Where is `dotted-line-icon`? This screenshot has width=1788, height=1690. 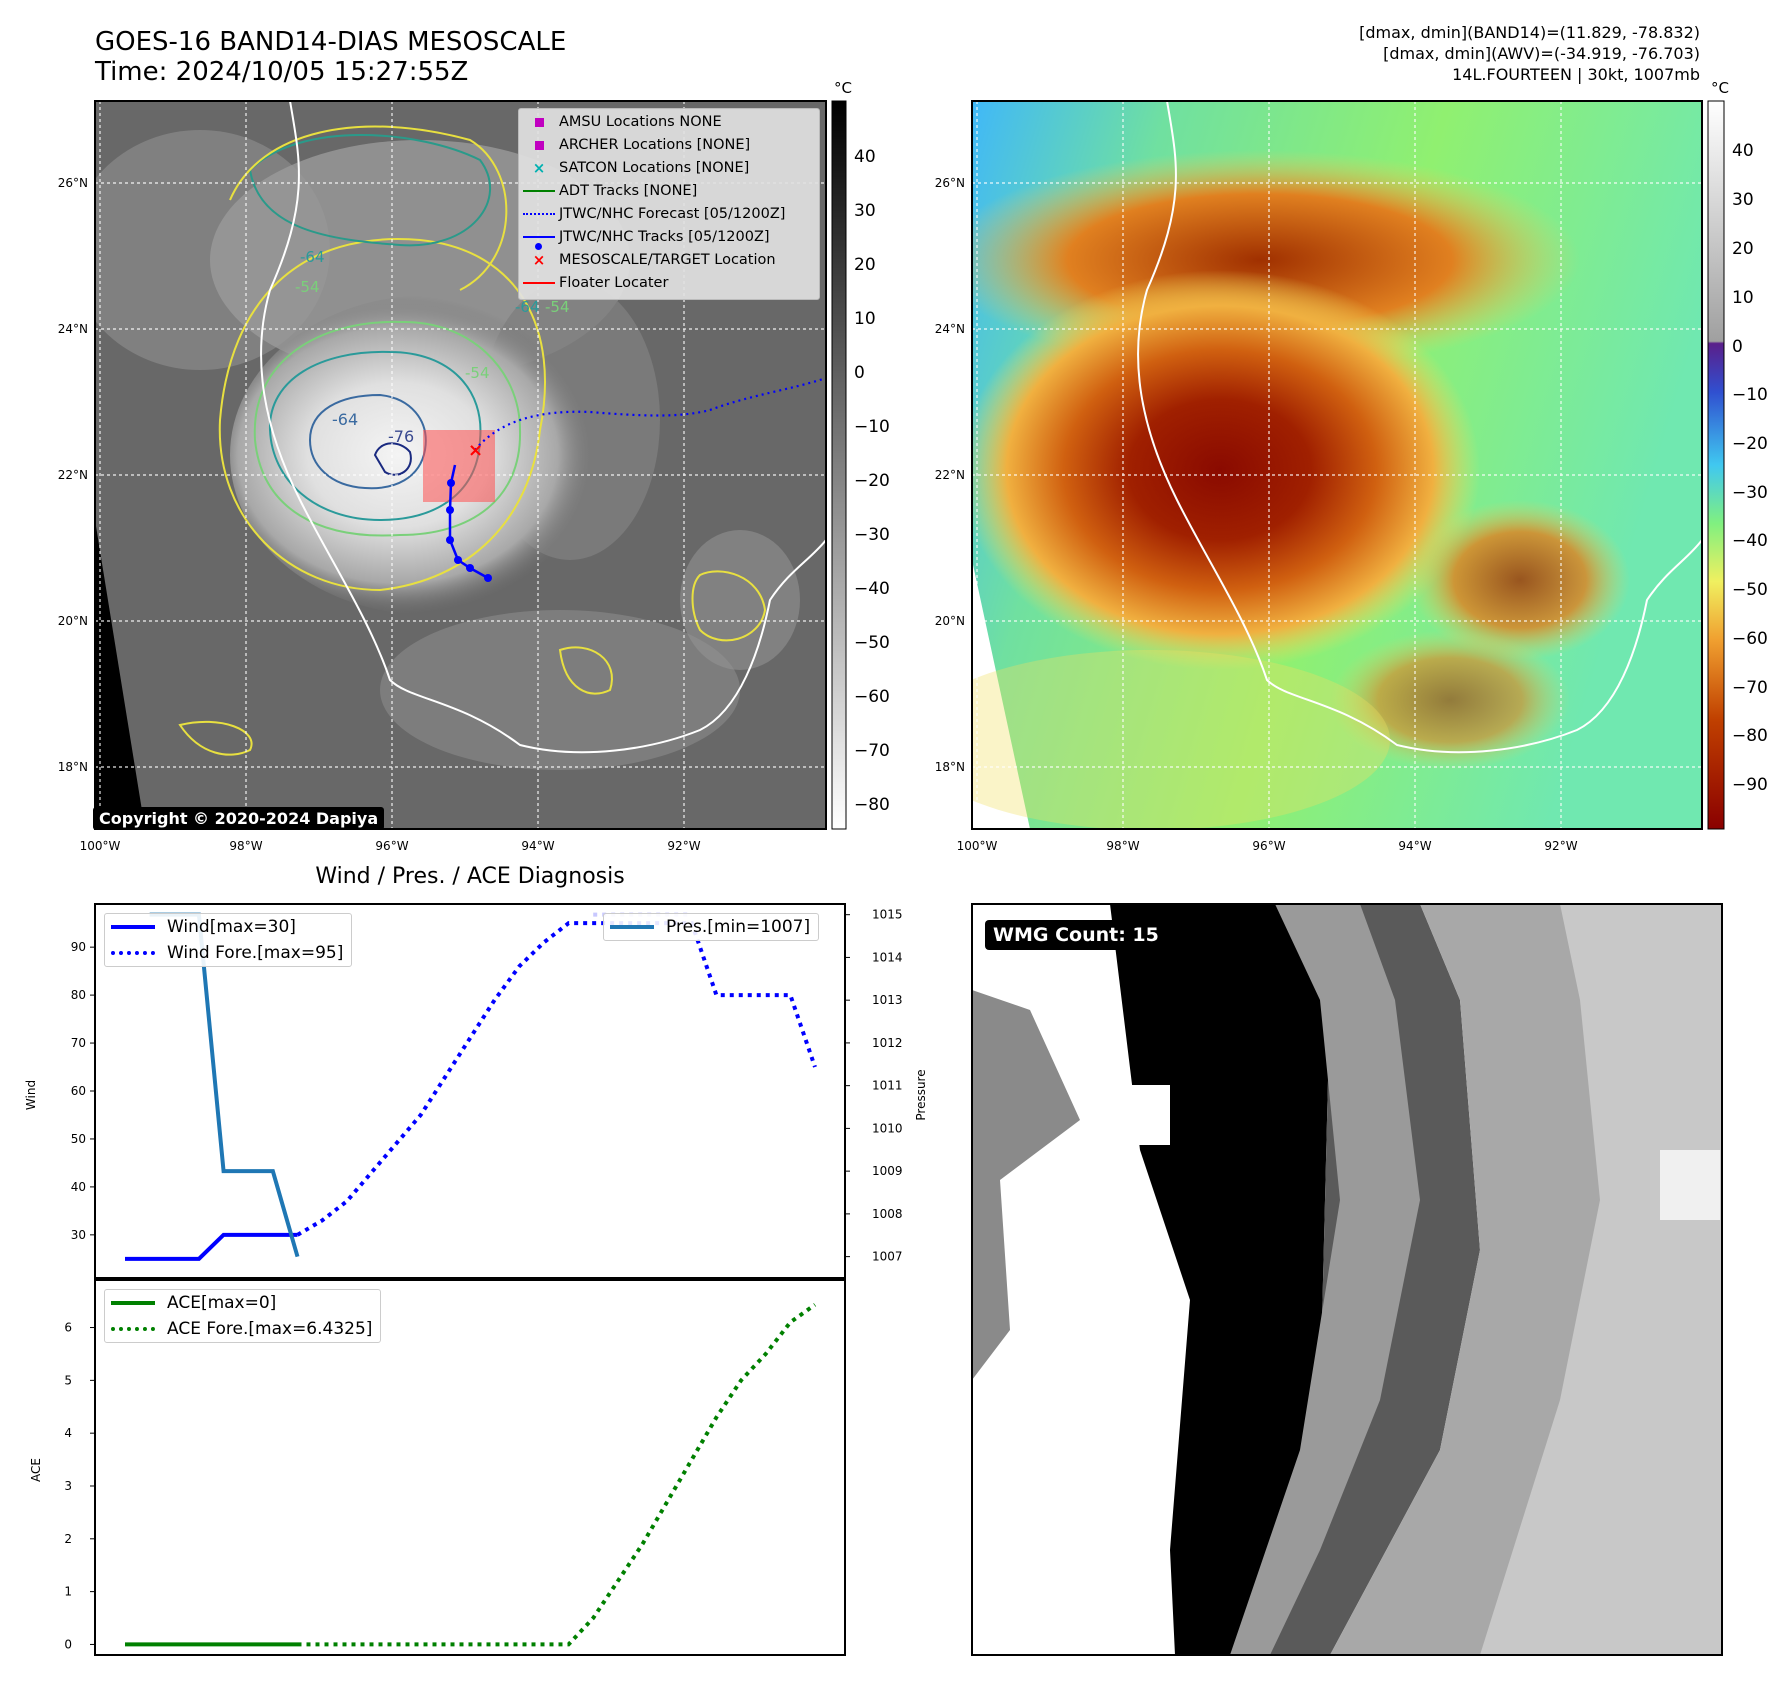 dotted-line-icon is located at coordinates (133, 953).